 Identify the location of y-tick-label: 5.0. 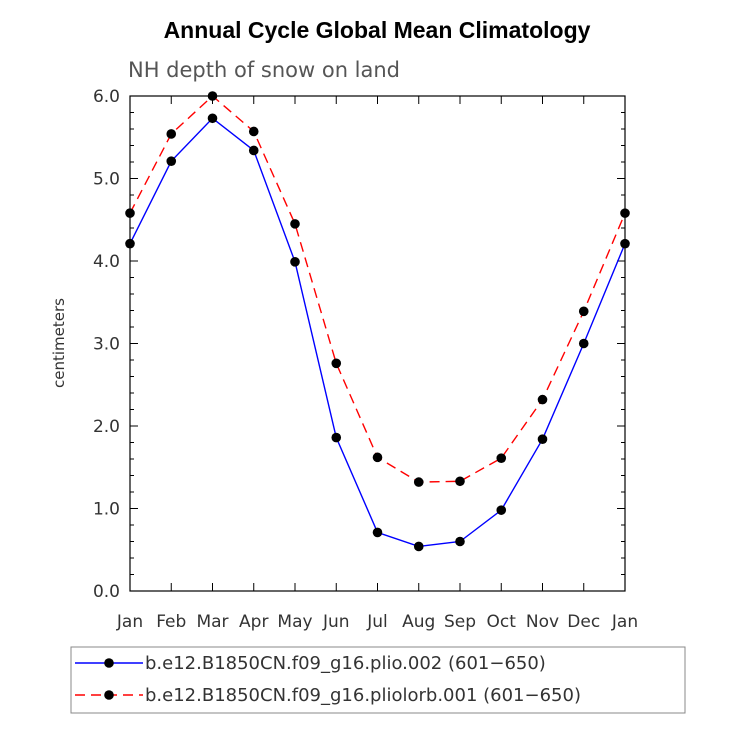
(106, 180).